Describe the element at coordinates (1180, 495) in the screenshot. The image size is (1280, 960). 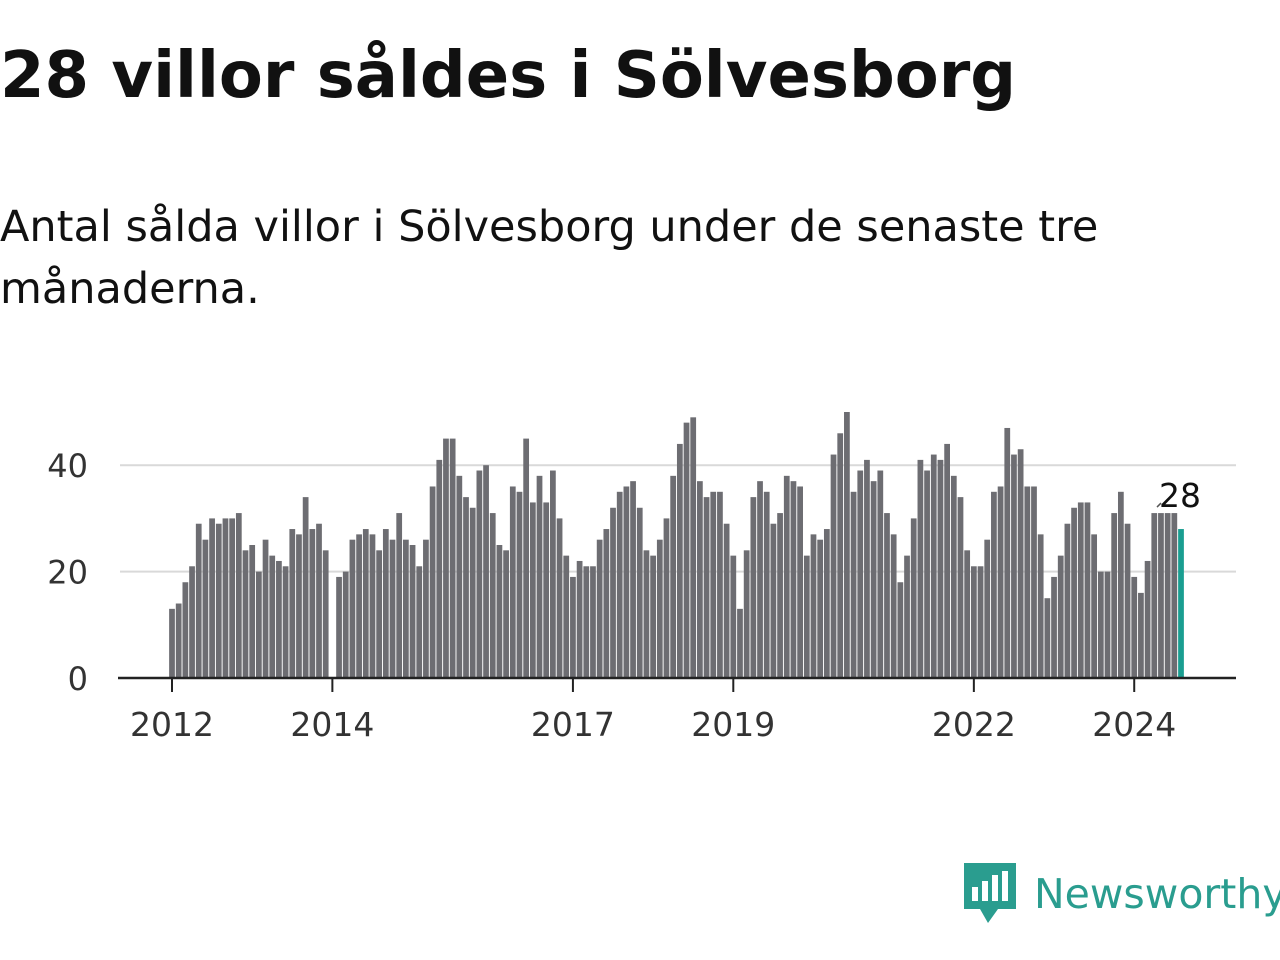
I see `highlight-value-label: 28` at that location.